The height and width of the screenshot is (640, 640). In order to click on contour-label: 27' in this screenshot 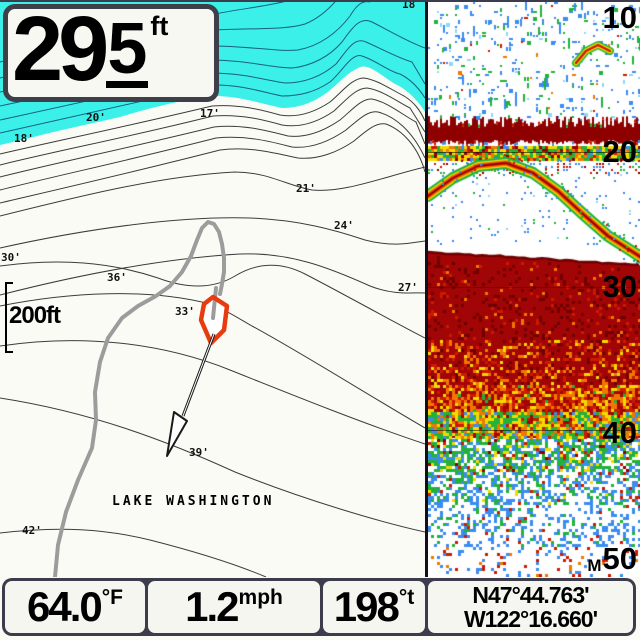, I will do `click(408, 287)`.